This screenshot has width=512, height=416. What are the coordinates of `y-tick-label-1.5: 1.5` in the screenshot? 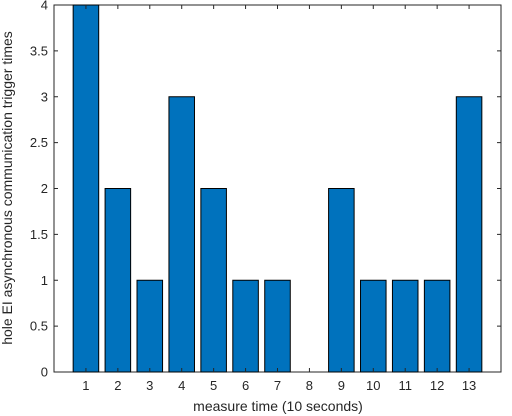 It's located at (39, 234).